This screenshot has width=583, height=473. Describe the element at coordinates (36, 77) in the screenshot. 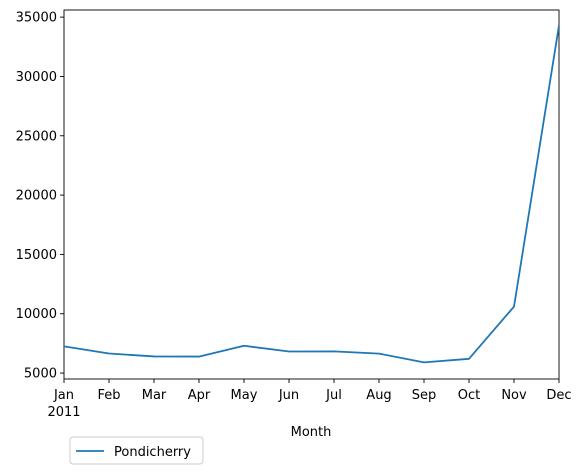

I see `y-tick-label-30000: 30000` at that location.